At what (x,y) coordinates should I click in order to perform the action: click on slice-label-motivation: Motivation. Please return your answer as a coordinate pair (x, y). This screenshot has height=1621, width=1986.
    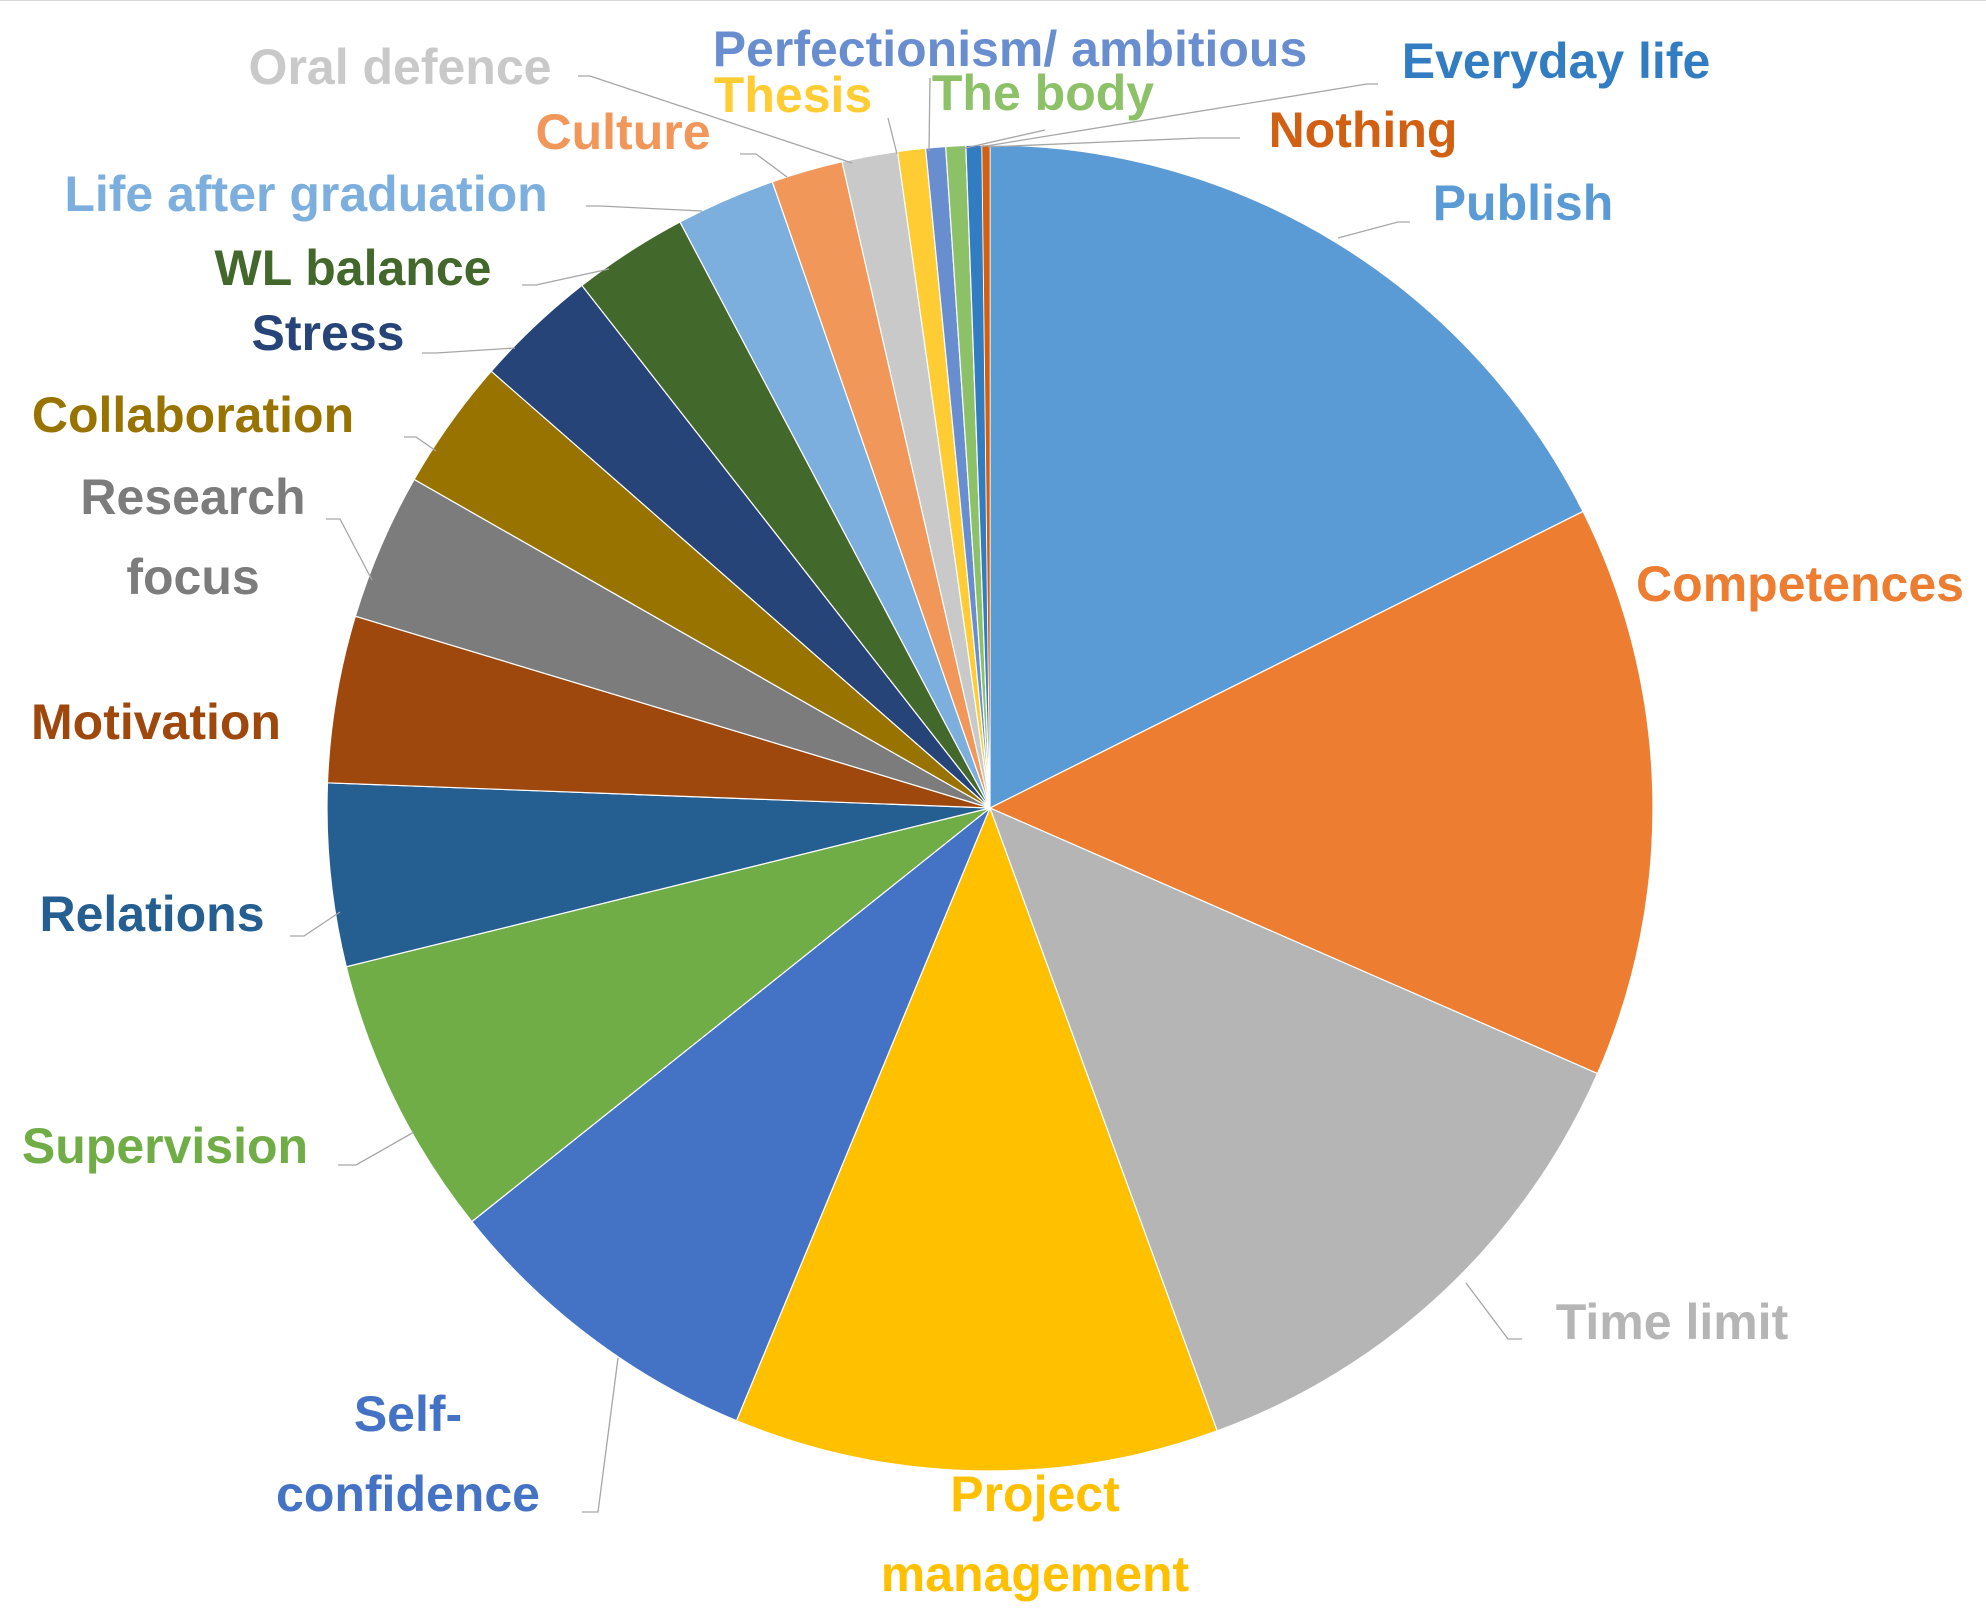
    Looking at the image, I should click on (156, 722).